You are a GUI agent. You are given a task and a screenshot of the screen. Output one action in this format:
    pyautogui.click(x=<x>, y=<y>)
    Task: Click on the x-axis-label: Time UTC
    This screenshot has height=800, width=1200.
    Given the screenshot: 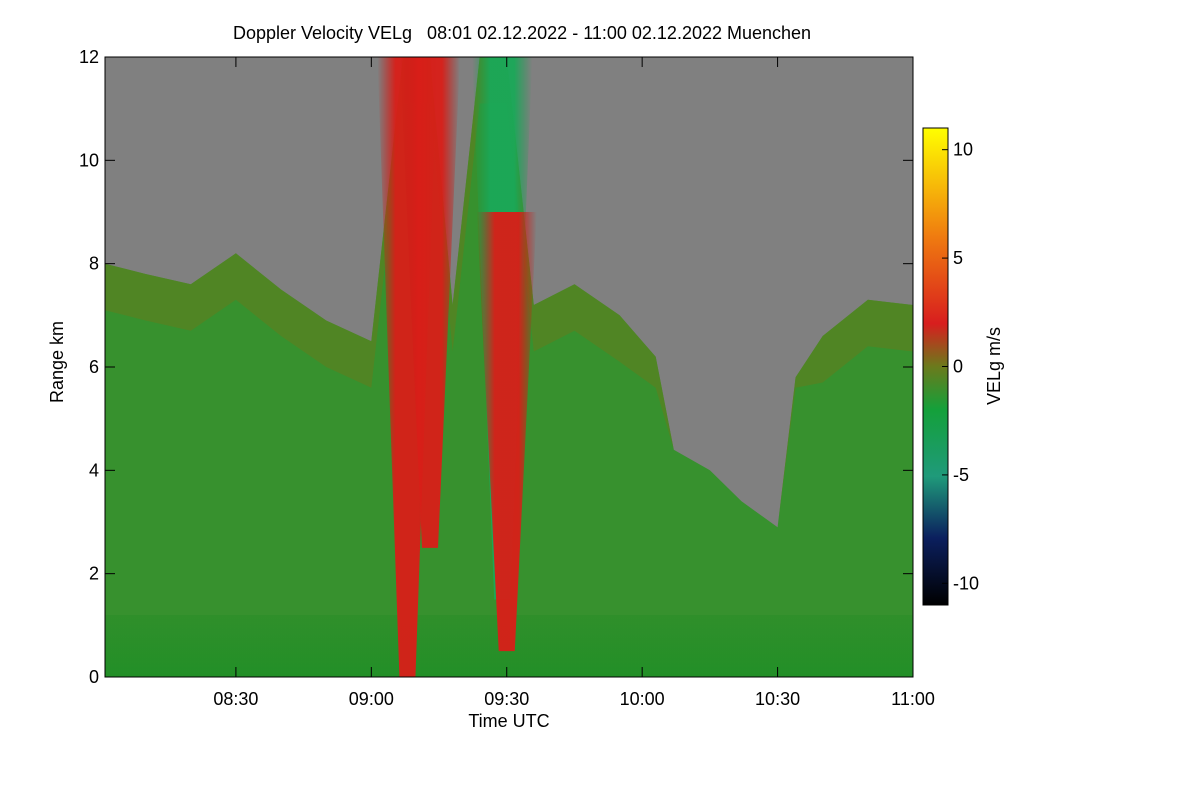 What is the action you would take?
    pyautogui.click(x=508, y=721)
    